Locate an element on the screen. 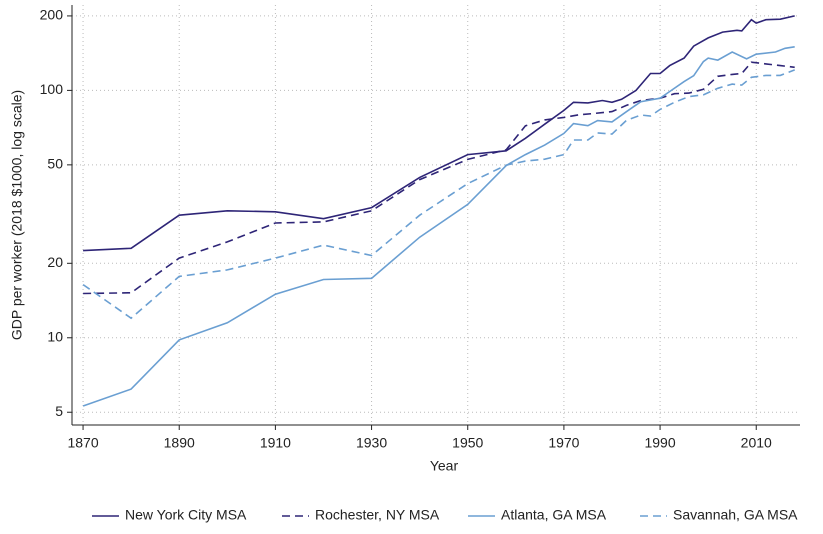  y-tick-label: 20 is located at coordinates (55, 262).